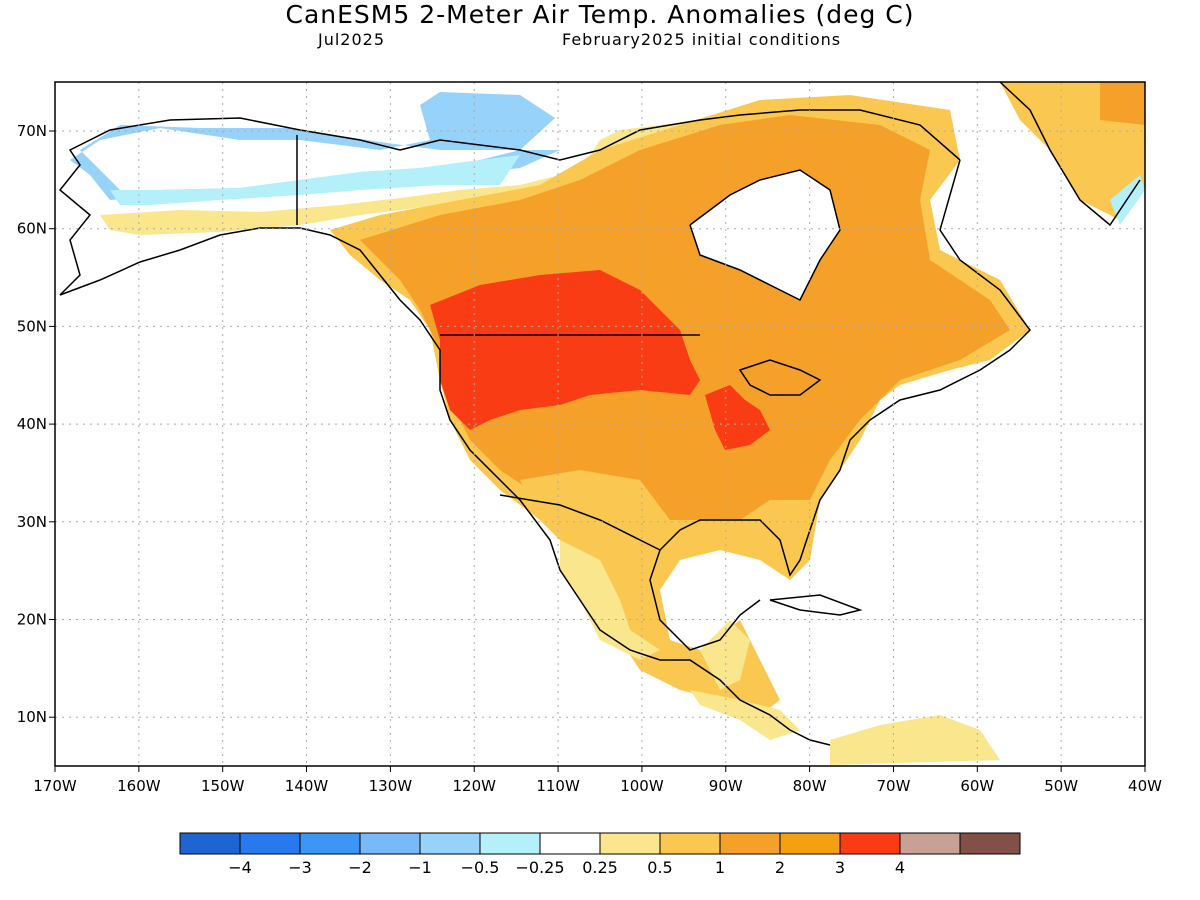 The image size is (1200, 900). I want to click on lon-label: 100W, so click(642, 786).